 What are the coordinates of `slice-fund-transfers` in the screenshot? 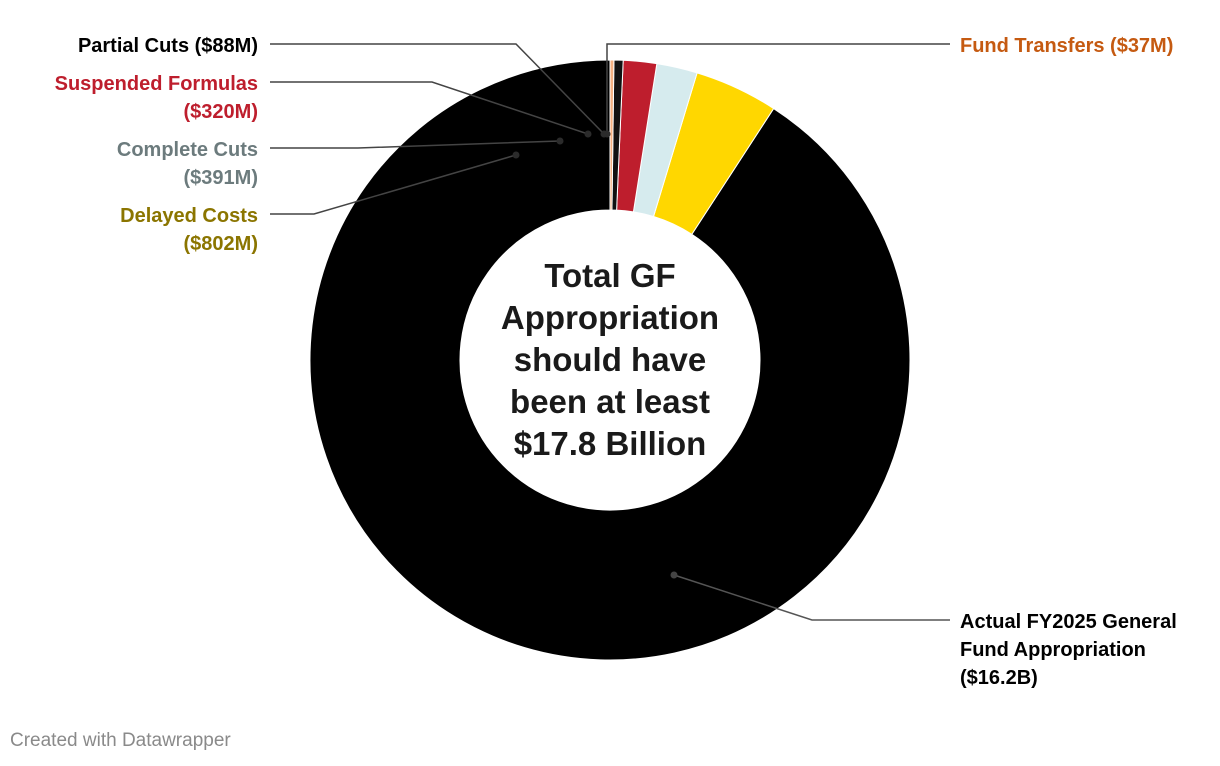 It's located at (612, 135).